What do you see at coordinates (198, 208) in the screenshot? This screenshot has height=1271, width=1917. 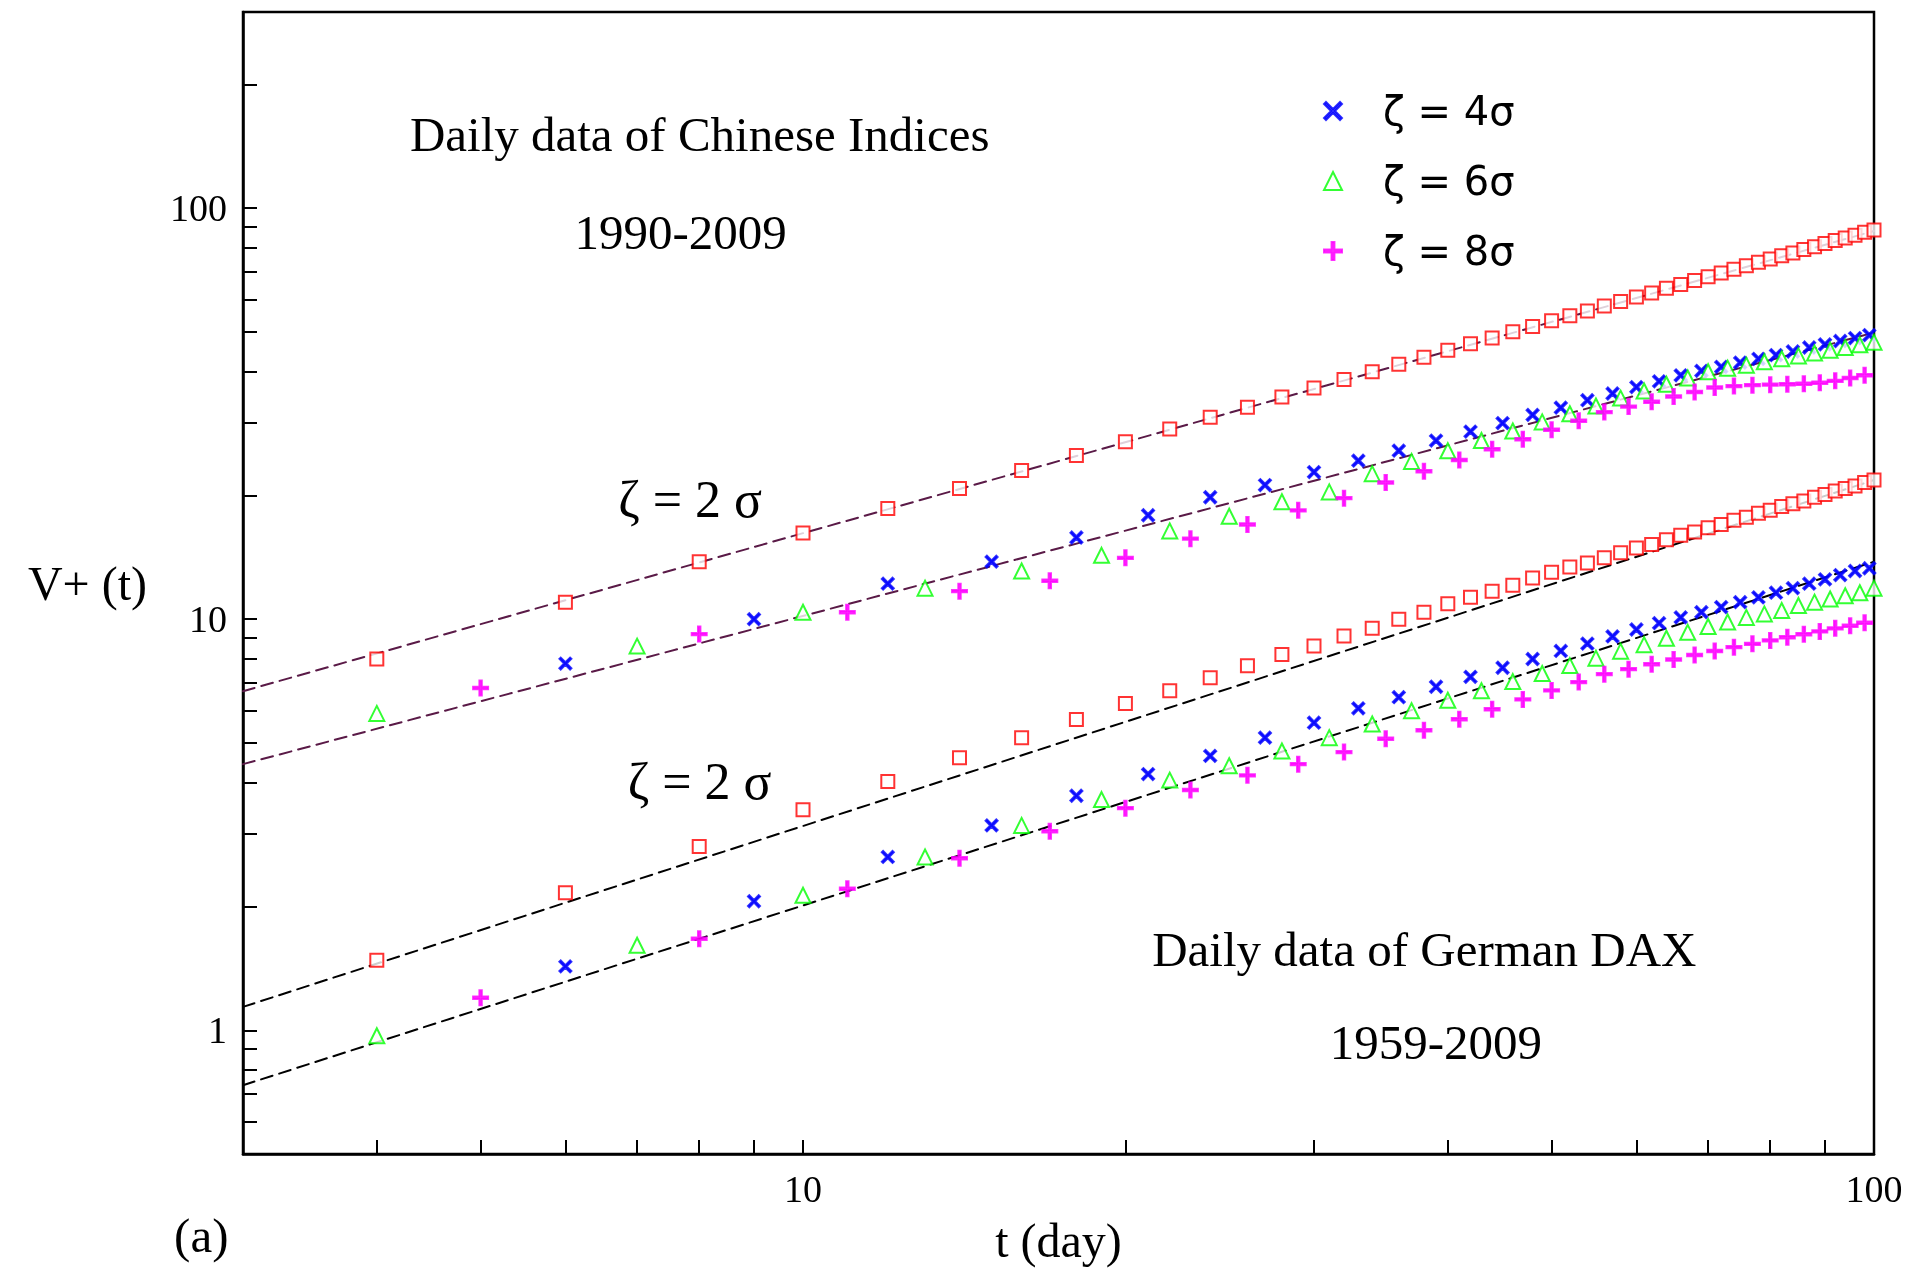 I see `y-tick-label: 100` at bounding box center [198, 208].